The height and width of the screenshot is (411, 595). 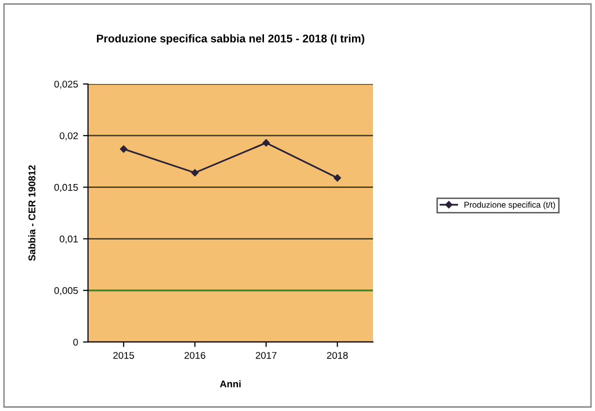 I want to click on y-axis-title: Sabbia - CER 190812, so click(x=32, y=213).